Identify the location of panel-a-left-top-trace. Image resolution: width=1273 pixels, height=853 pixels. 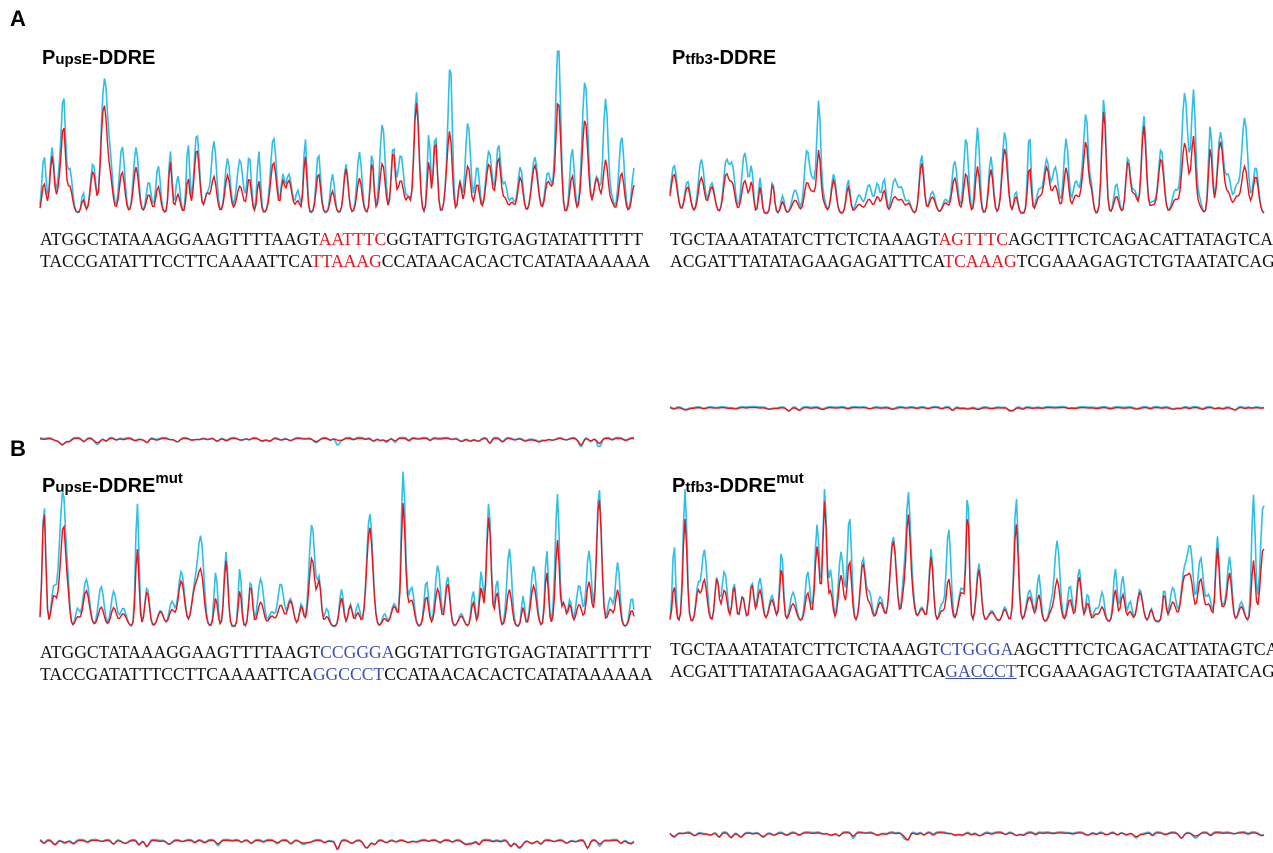
(337, 132).